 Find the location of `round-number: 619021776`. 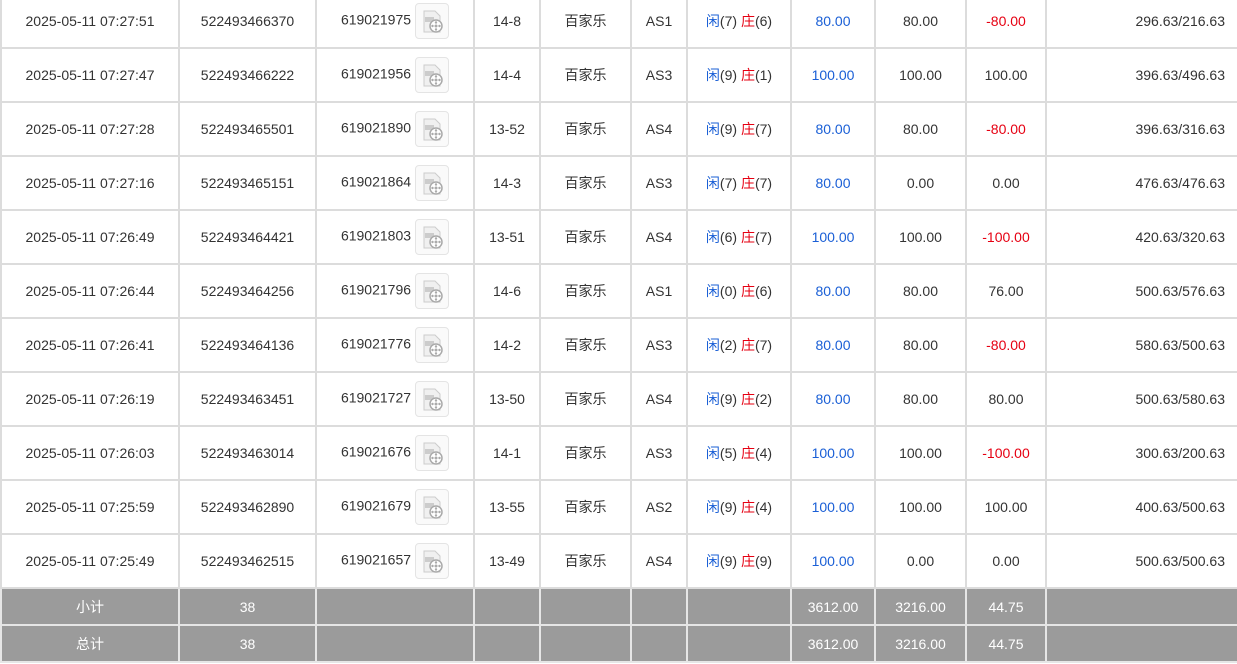

round-number: 619021776 is located at coordinates (376, 343).